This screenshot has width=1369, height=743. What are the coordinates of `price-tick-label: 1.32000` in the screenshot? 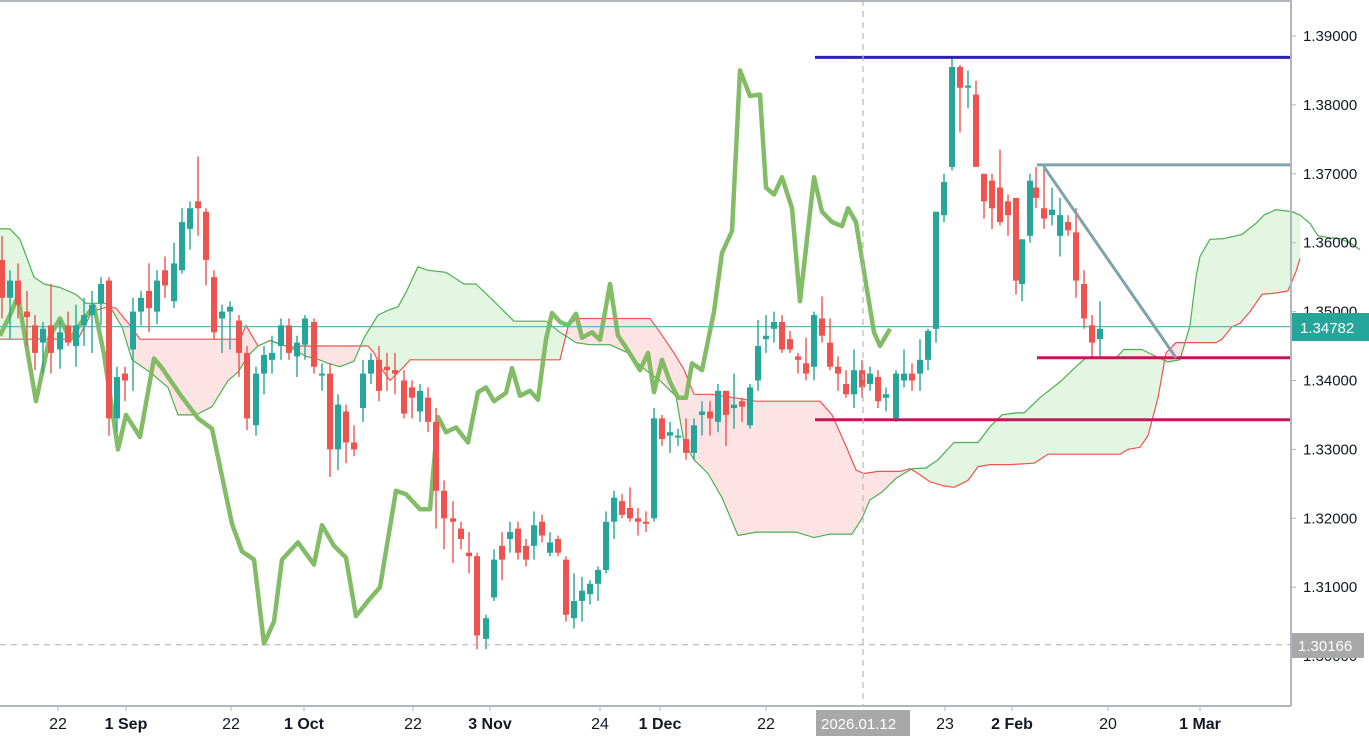 It's located at (1330, 518).